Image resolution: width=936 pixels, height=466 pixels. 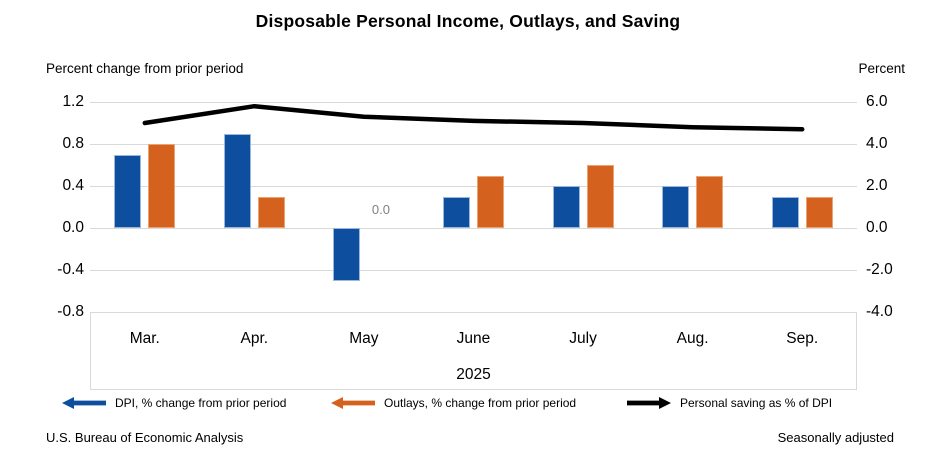 What do you see at coordinates (201, 403) in the screenshot?
I see `legend-label-dpi: DPI, % change from prior period` at bounding box center [201, 403].